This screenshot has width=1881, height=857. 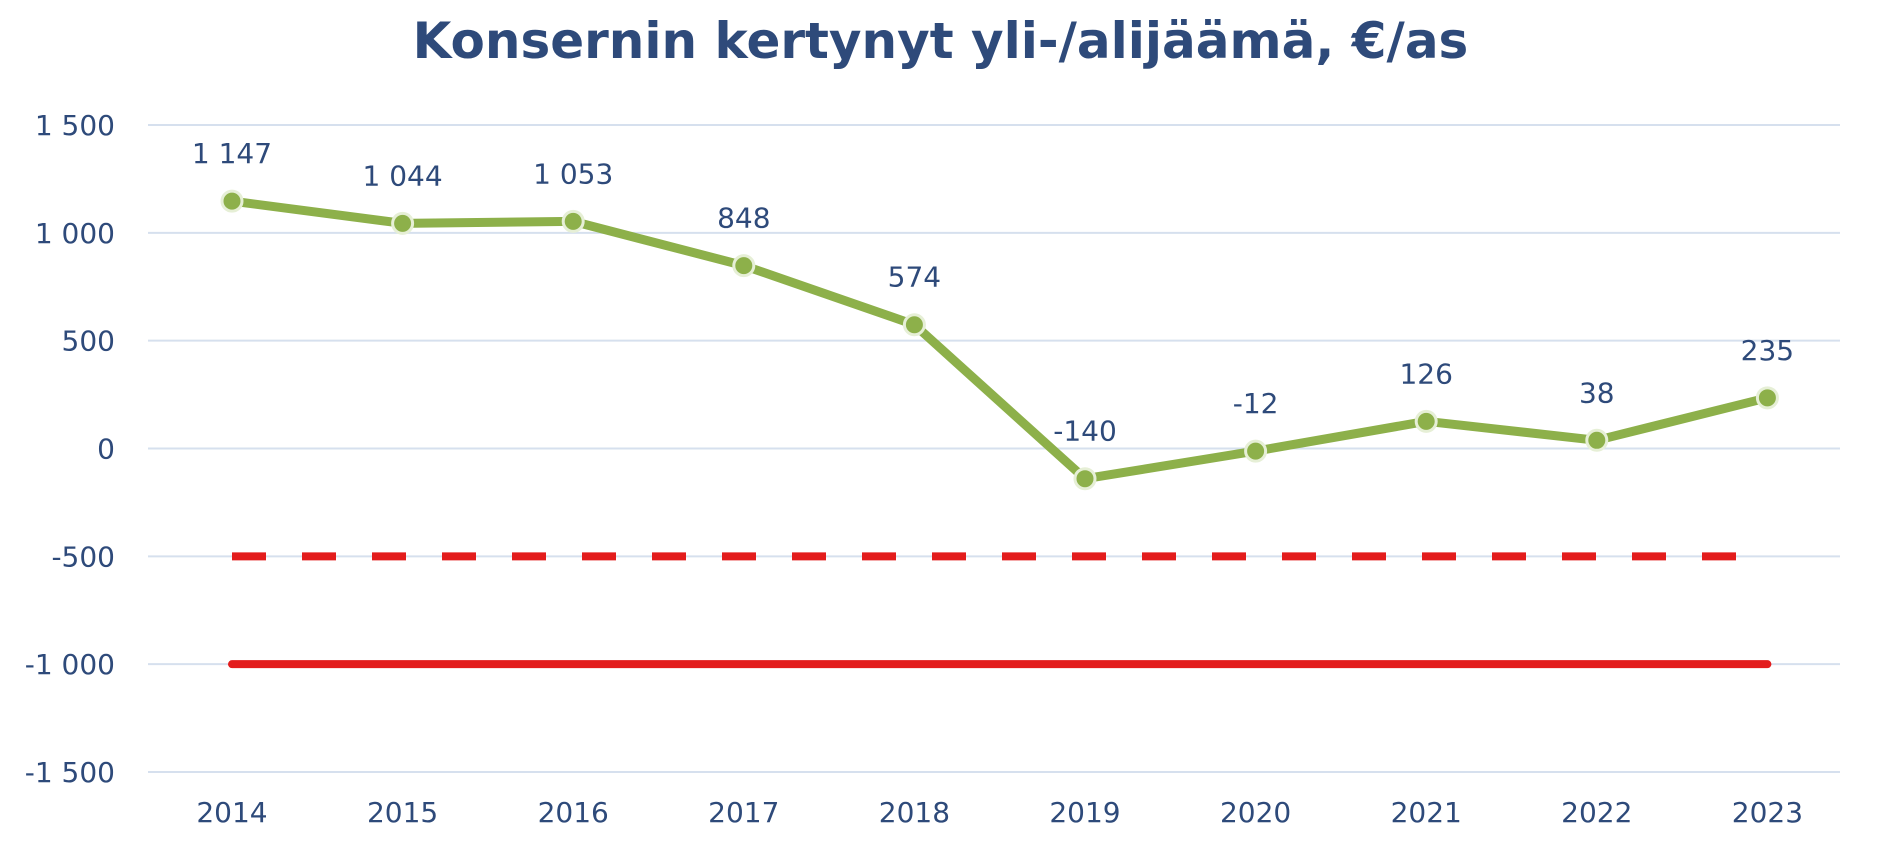 I want to click on x-axis-tick-labels: 2014 2015 2016 2017 2018 2019 2020 2021 2022 2023, so click(x=999, y=812).